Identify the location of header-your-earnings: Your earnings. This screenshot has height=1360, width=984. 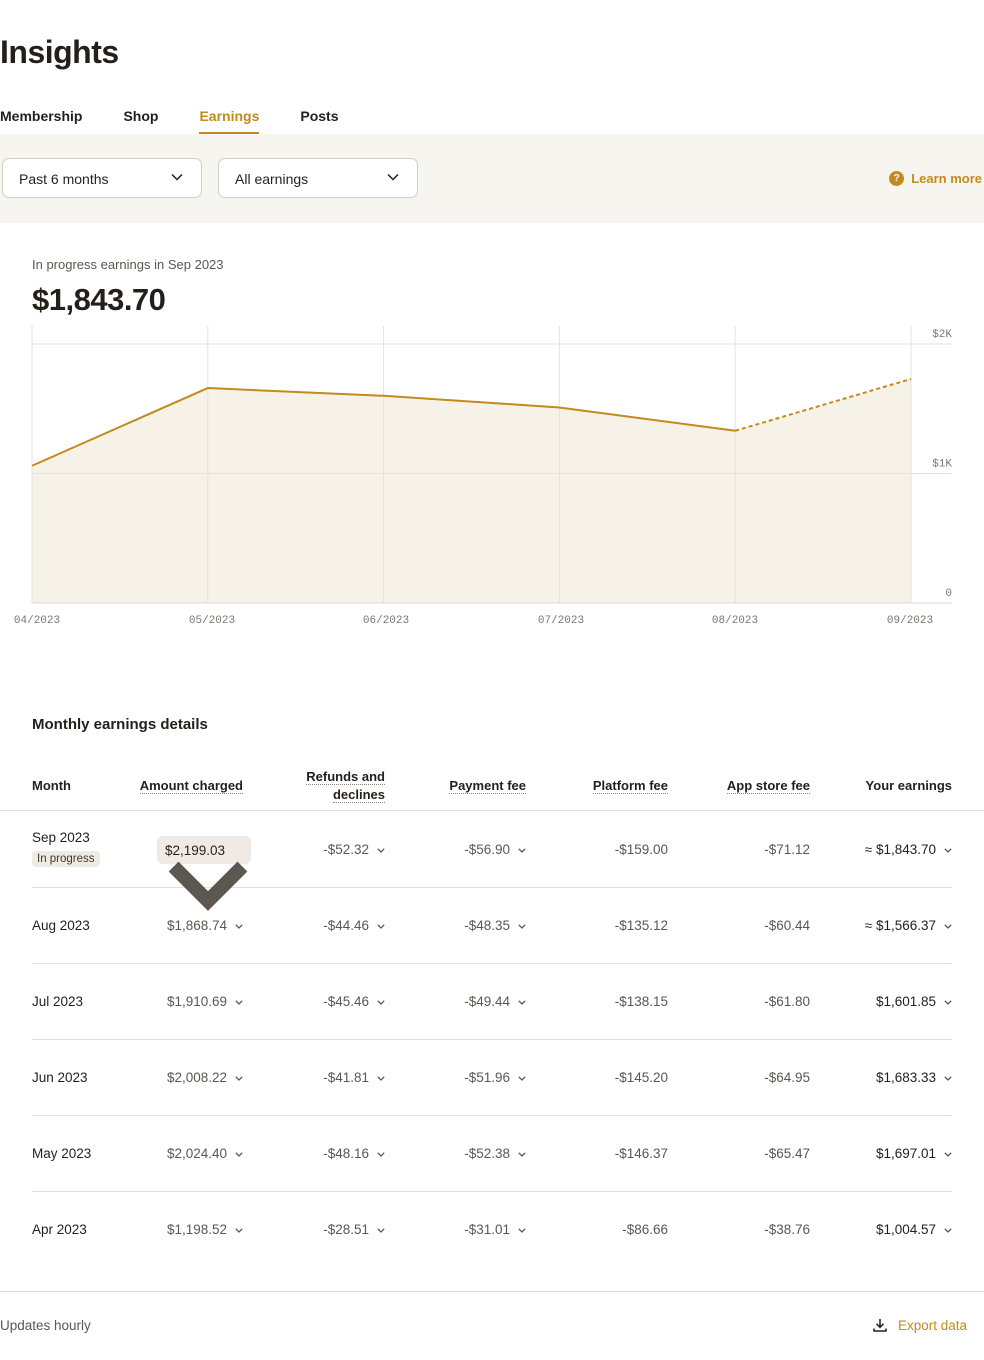
(908, 785).